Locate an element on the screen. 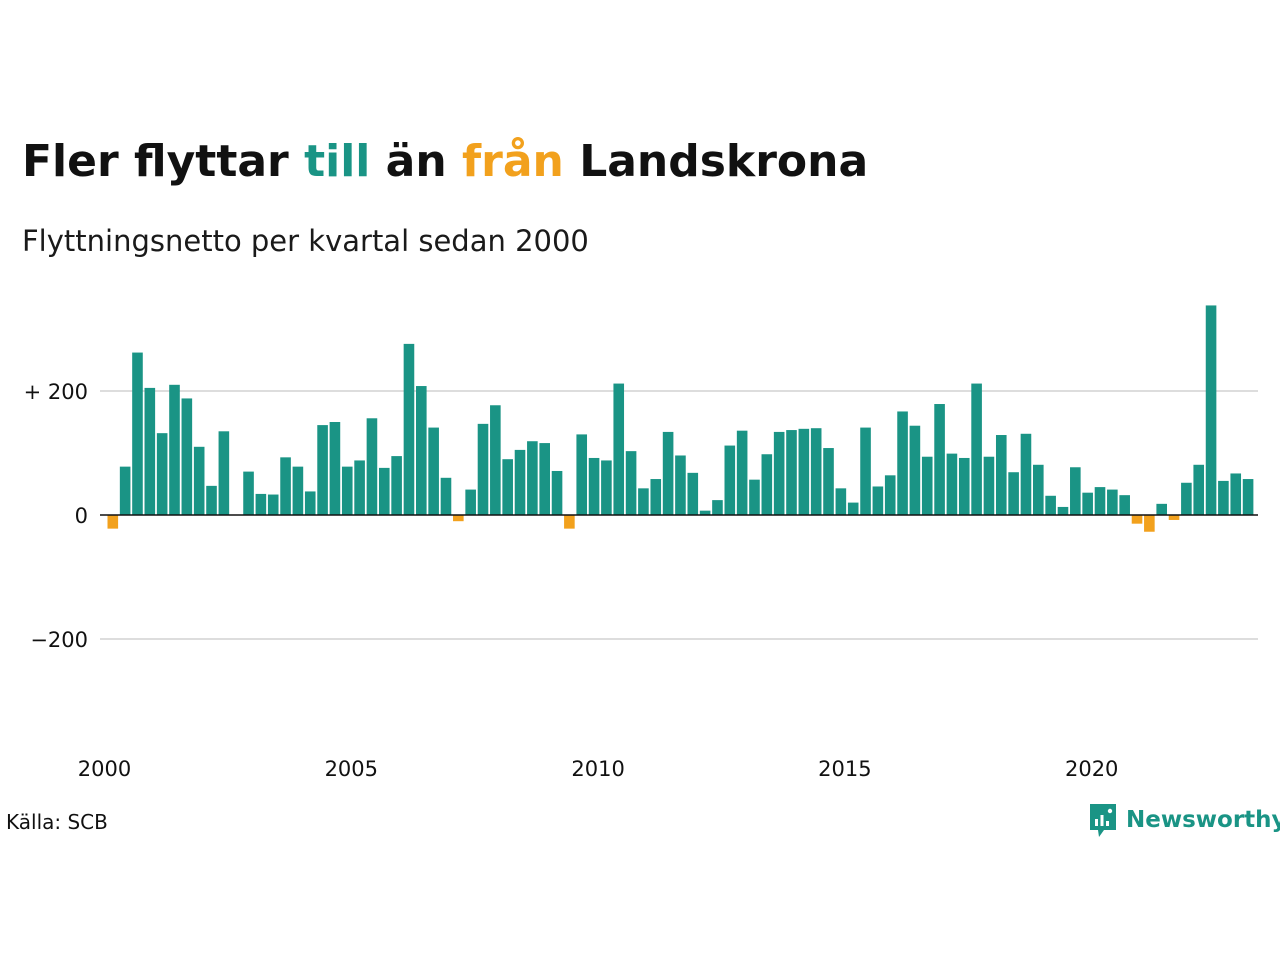 This screenshot has width=1280, height=960. x-tick-label-2020: 2020 is located at coordinates (1091, 769).